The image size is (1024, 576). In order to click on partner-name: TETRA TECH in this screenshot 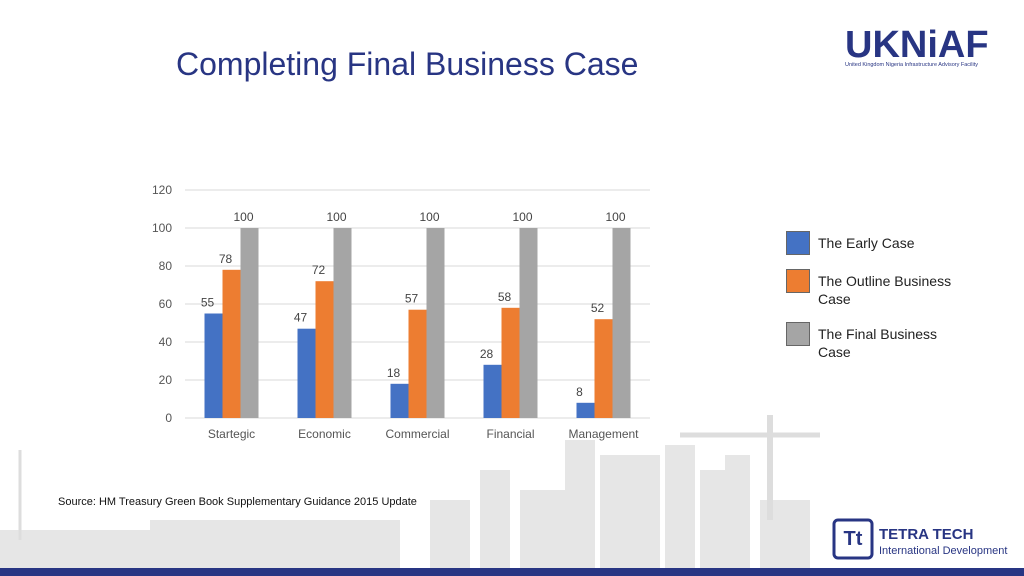, I will do `click(926, 534)`.